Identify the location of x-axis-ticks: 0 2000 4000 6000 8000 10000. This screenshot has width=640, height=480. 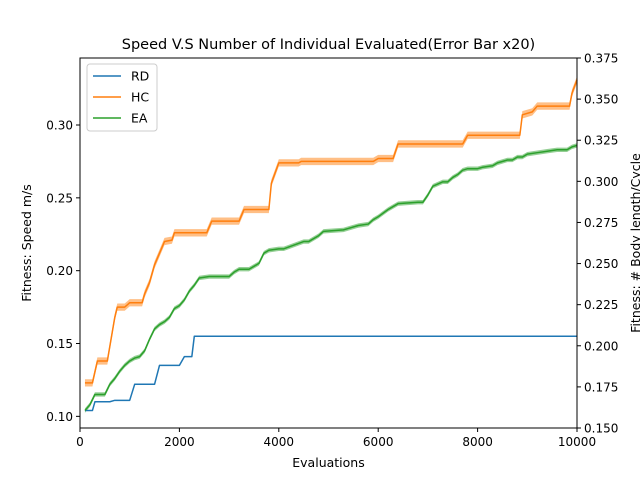
(336, 438).